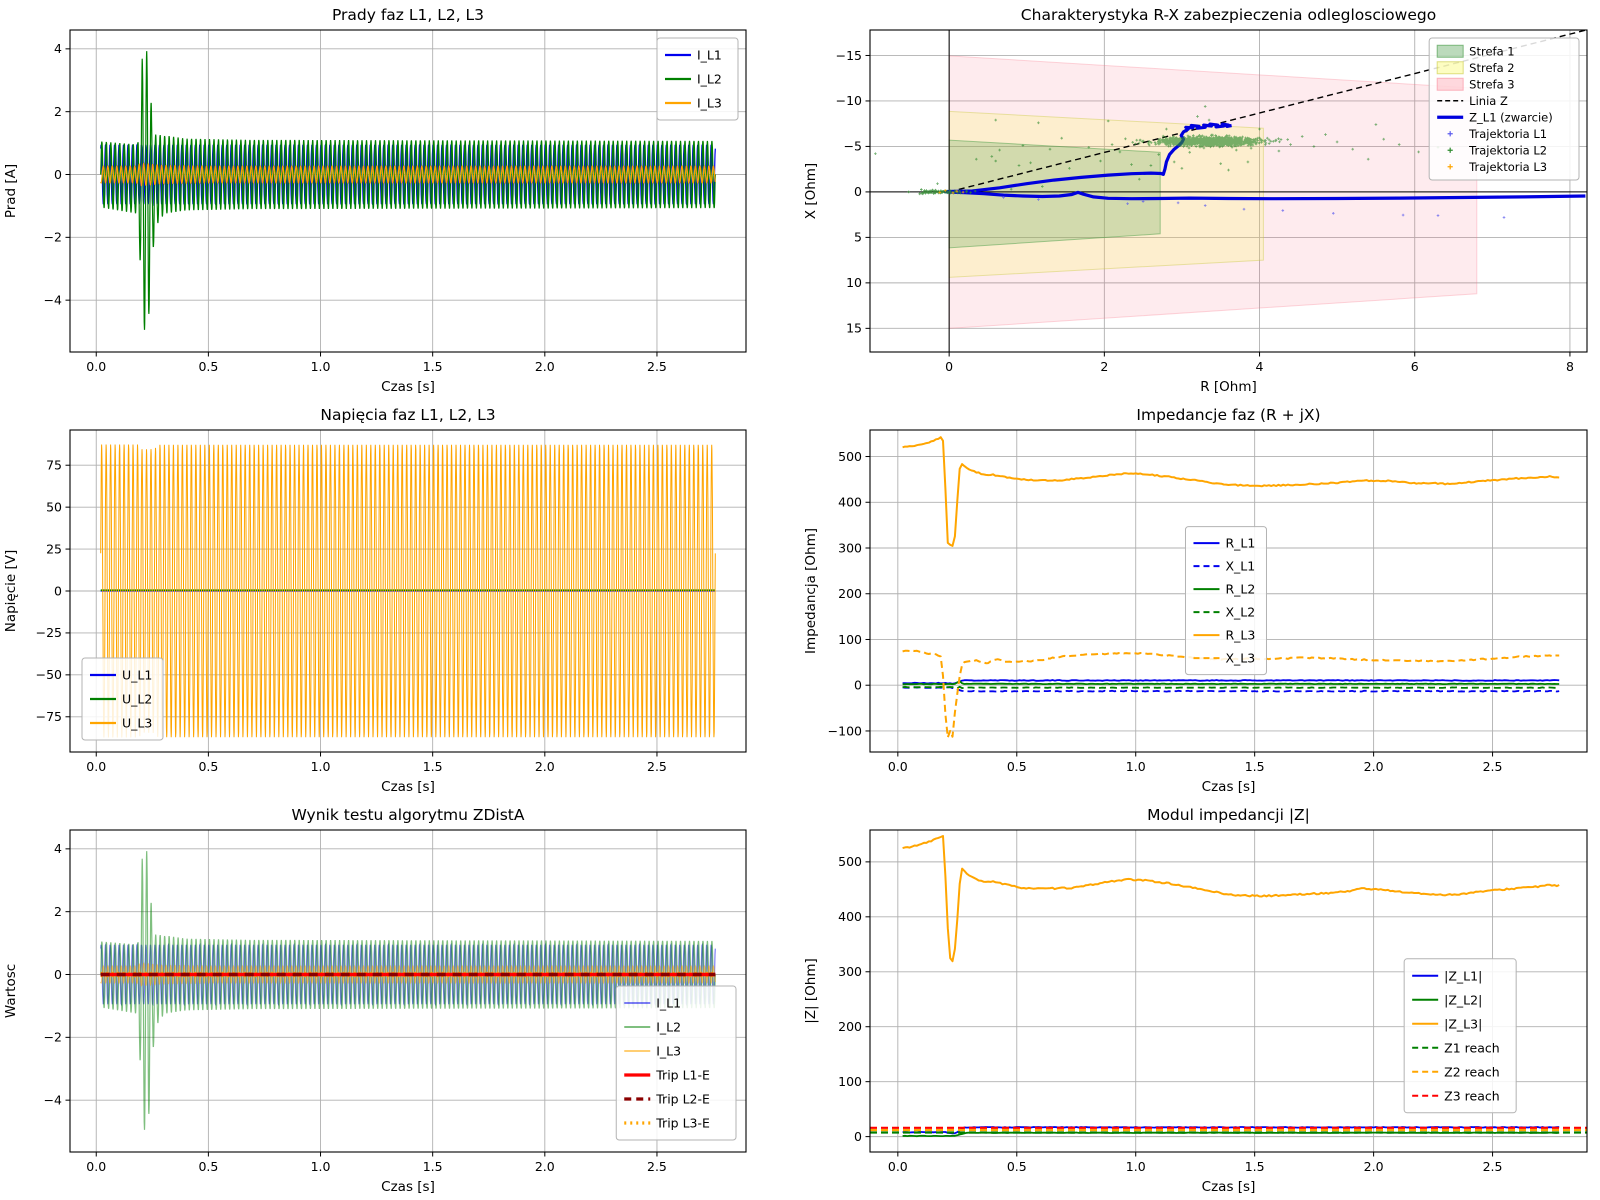 The height and width of the screenshot is (1200, 1600). I want to click on legend-entry-Strefa-1-label: Strefa 1, so click(1491, 51).